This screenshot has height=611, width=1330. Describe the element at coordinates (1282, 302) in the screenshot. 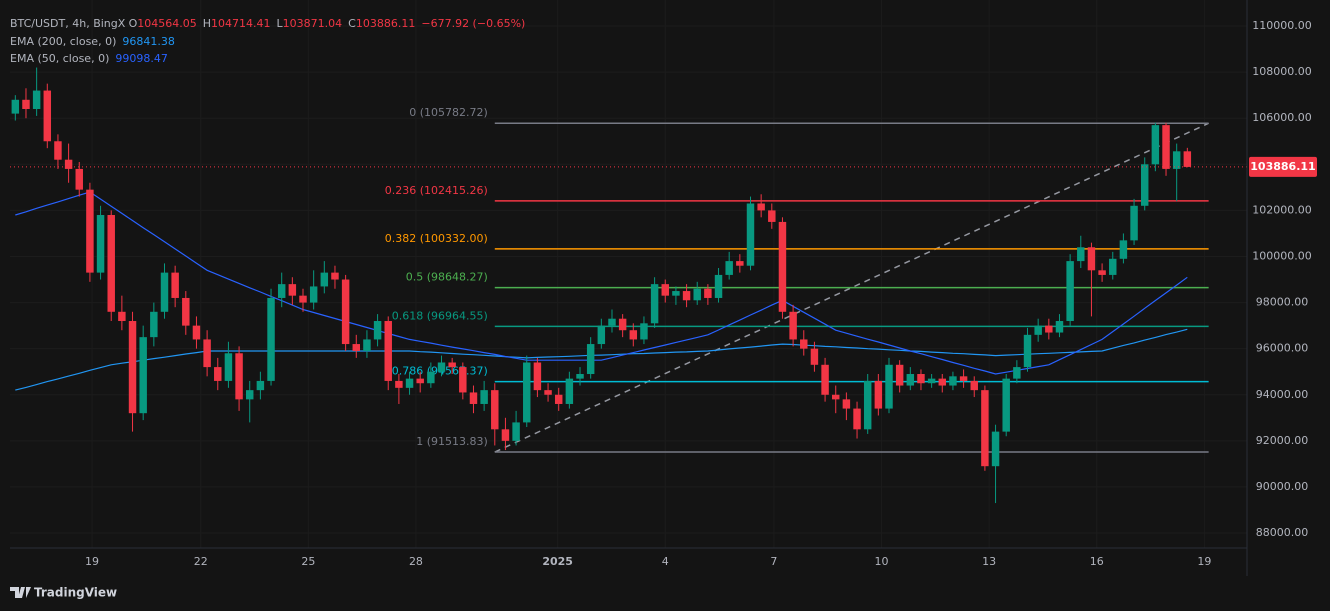

I see `y-tick-label: 98000.00` at that location.